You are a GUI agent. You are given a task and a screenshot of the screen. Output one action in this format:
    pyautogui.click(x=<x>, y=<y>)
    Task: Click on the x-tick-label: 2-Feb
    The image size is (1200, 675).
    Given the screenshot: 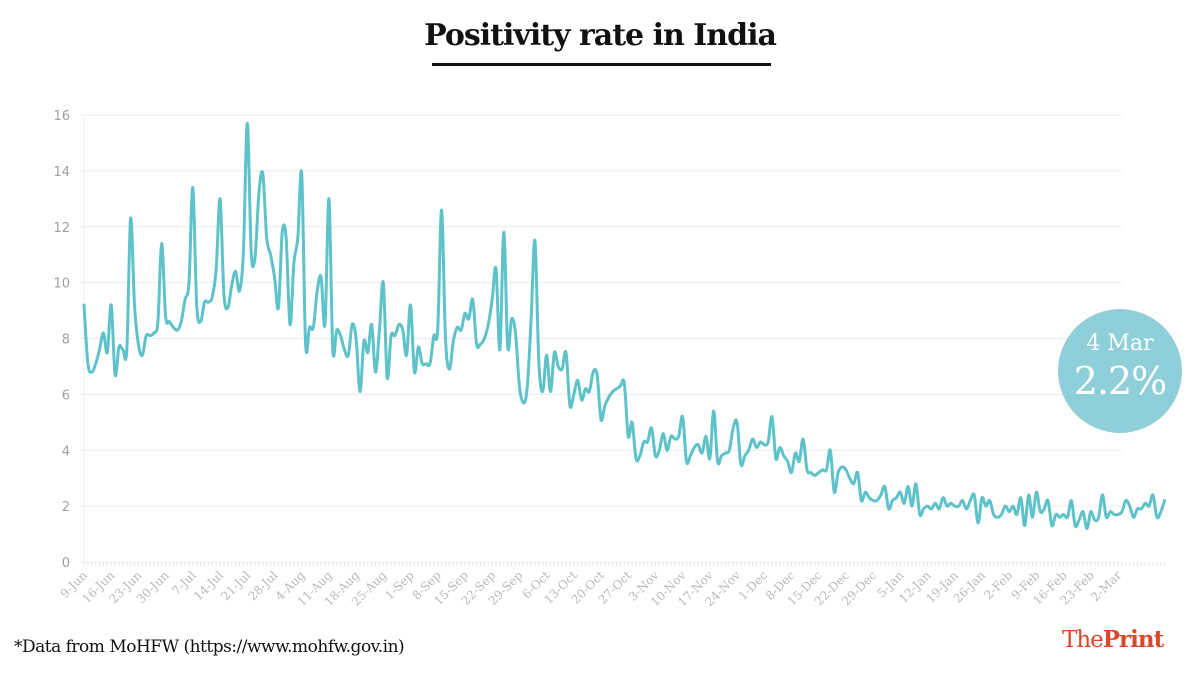 What is the action you would take?
    pyautogui.click(x=998, y=585)
    